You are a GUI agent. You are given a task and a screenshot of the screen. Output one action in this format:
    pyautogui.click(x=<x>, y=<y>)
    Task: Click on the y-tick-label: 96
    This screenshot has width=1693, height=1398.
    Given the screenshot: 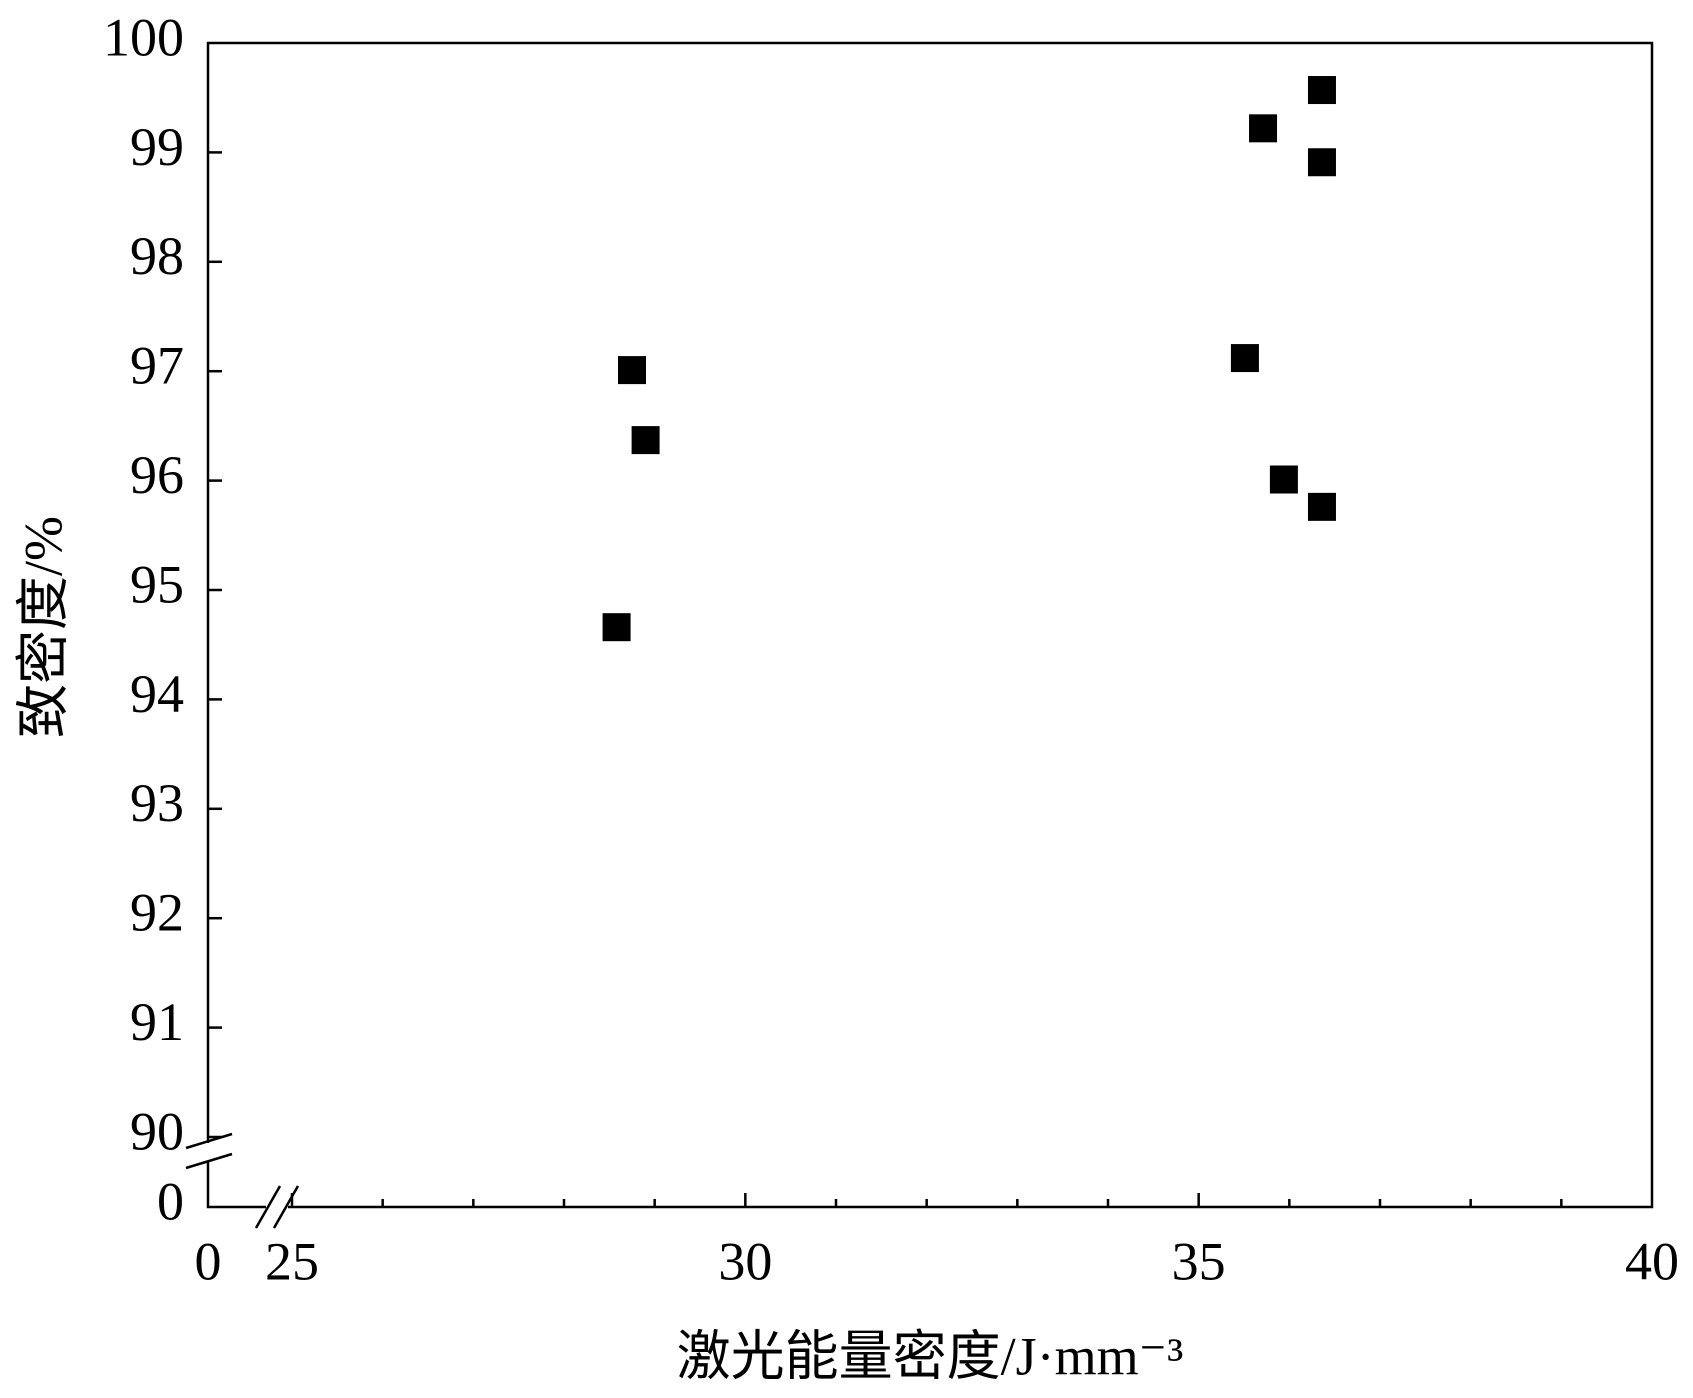 What is the action you would take?
    pyautogui.click(x=157, y=475)
    